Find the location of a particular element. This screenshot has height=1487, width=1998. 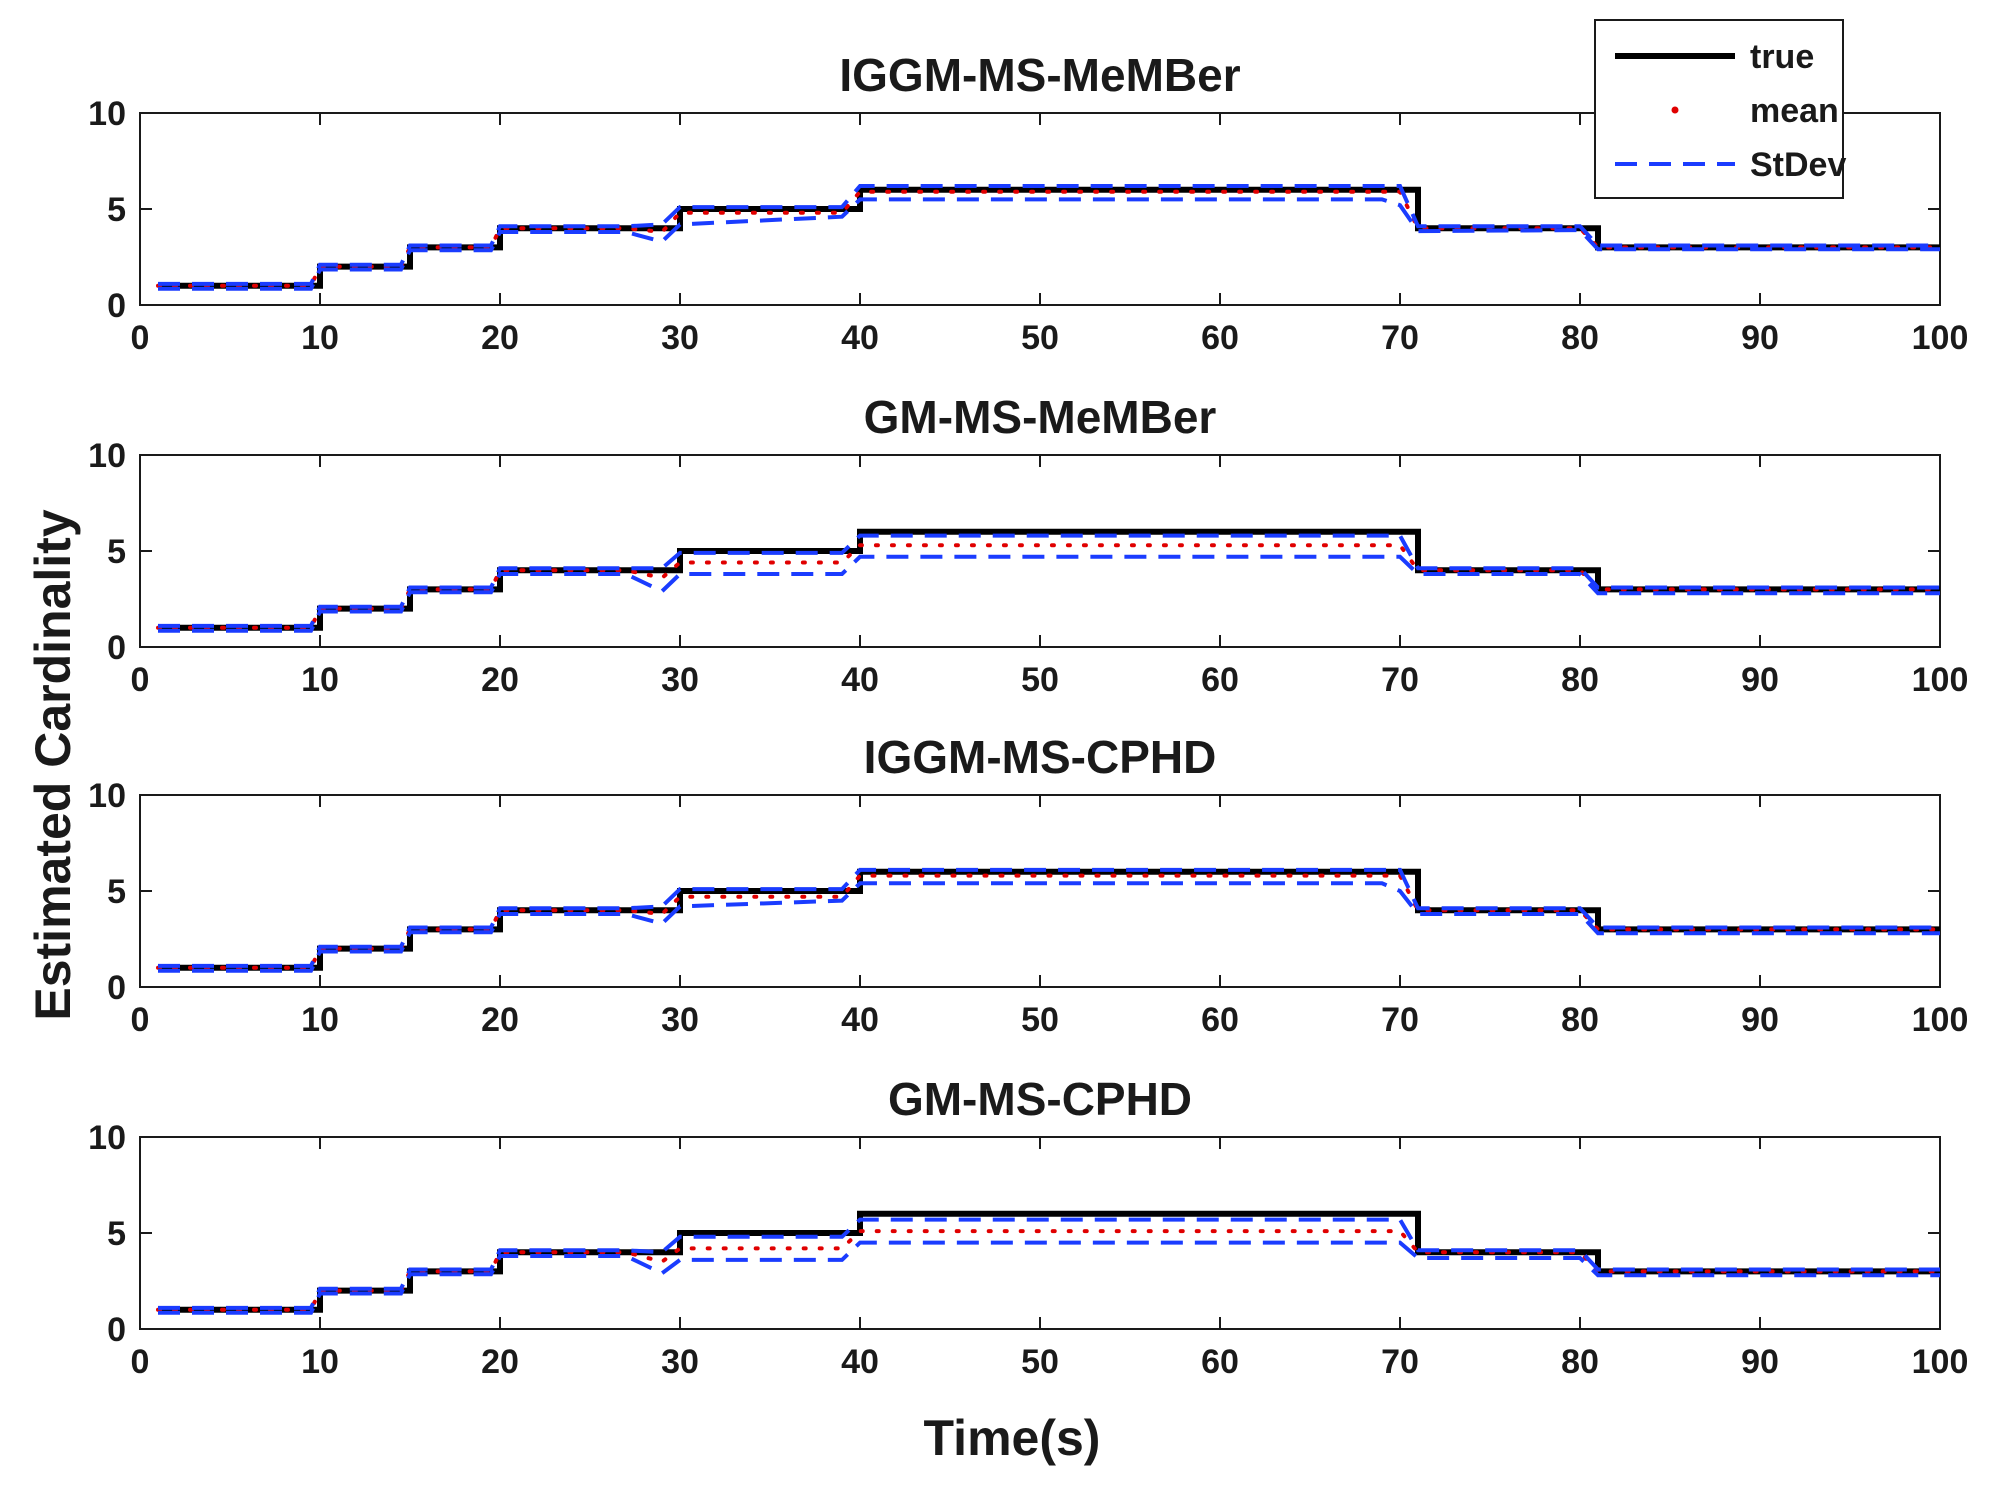

legend: true mean StDev is located at coordinates (1720, 109).